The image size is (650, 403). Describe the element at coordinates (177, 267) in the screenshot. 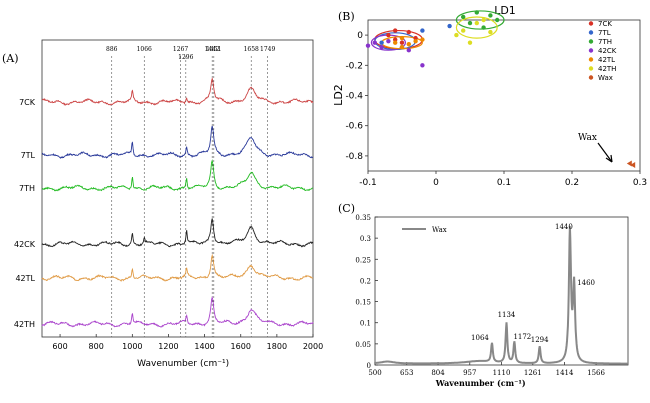

I see `spectrum-line-42tl` at that location.